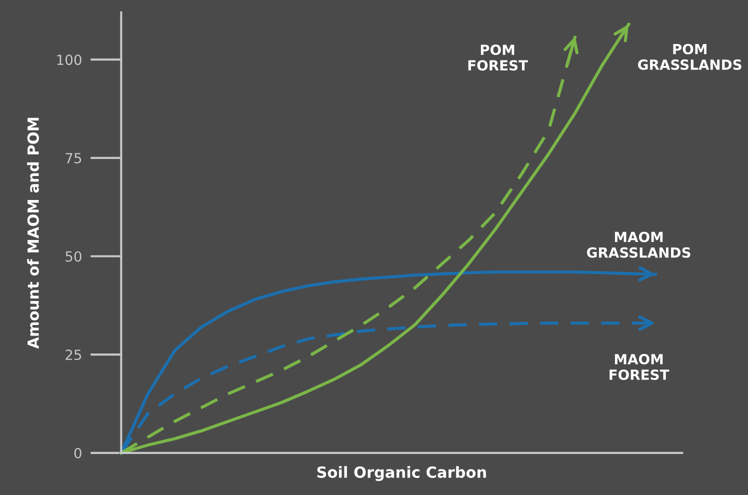 Image resolution: width=748 pixels, height=495 pixels. I want to click on text: POM FOREST, so click(498, 57).